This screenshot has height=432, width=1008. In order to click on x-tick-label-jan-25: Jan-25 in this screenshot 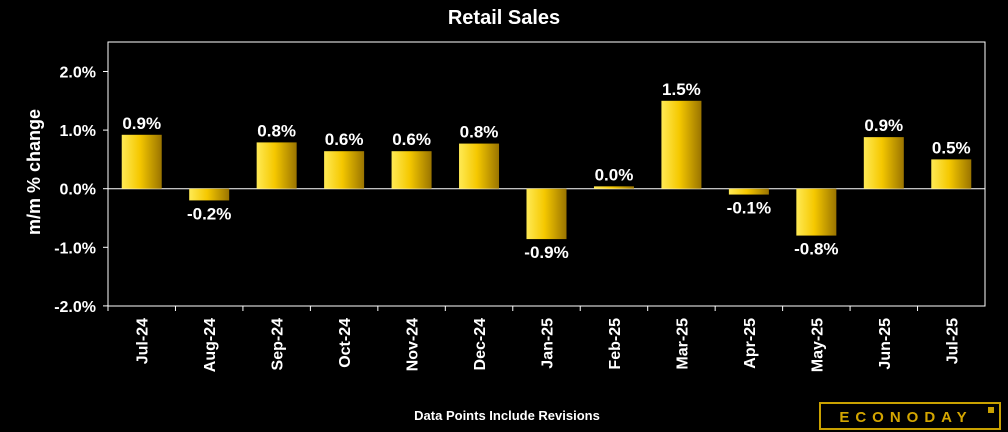, I will do `click(548, 343)`.